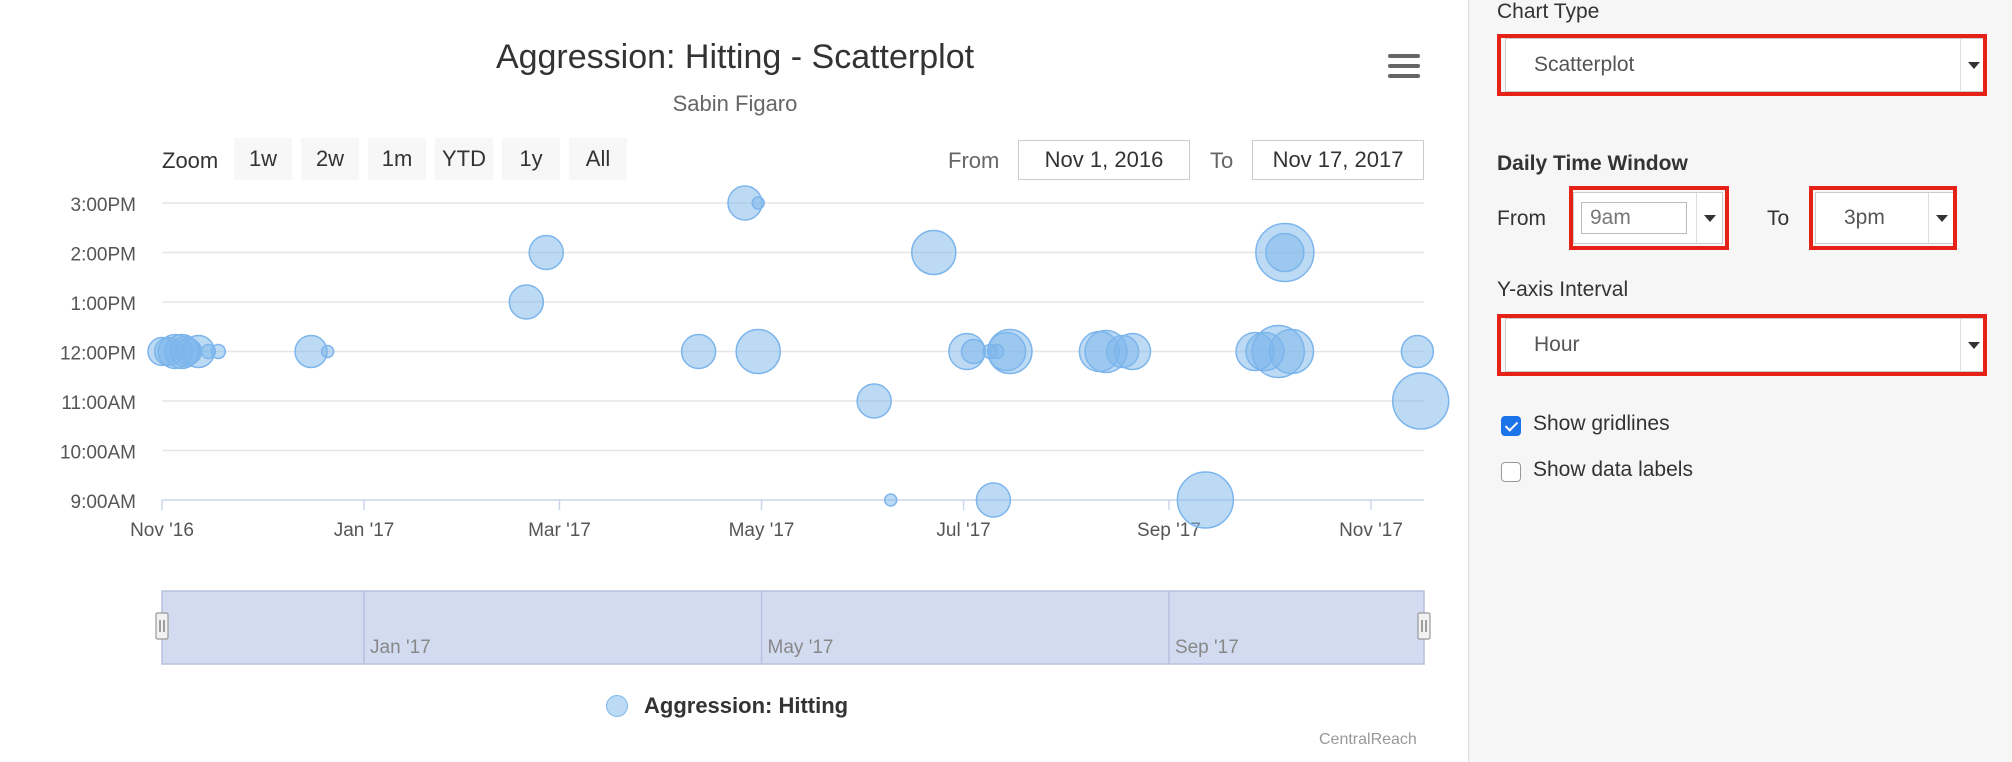 This screenshot has height=762, width=2012. I want to click on navigator-mask, so click(793, 627).